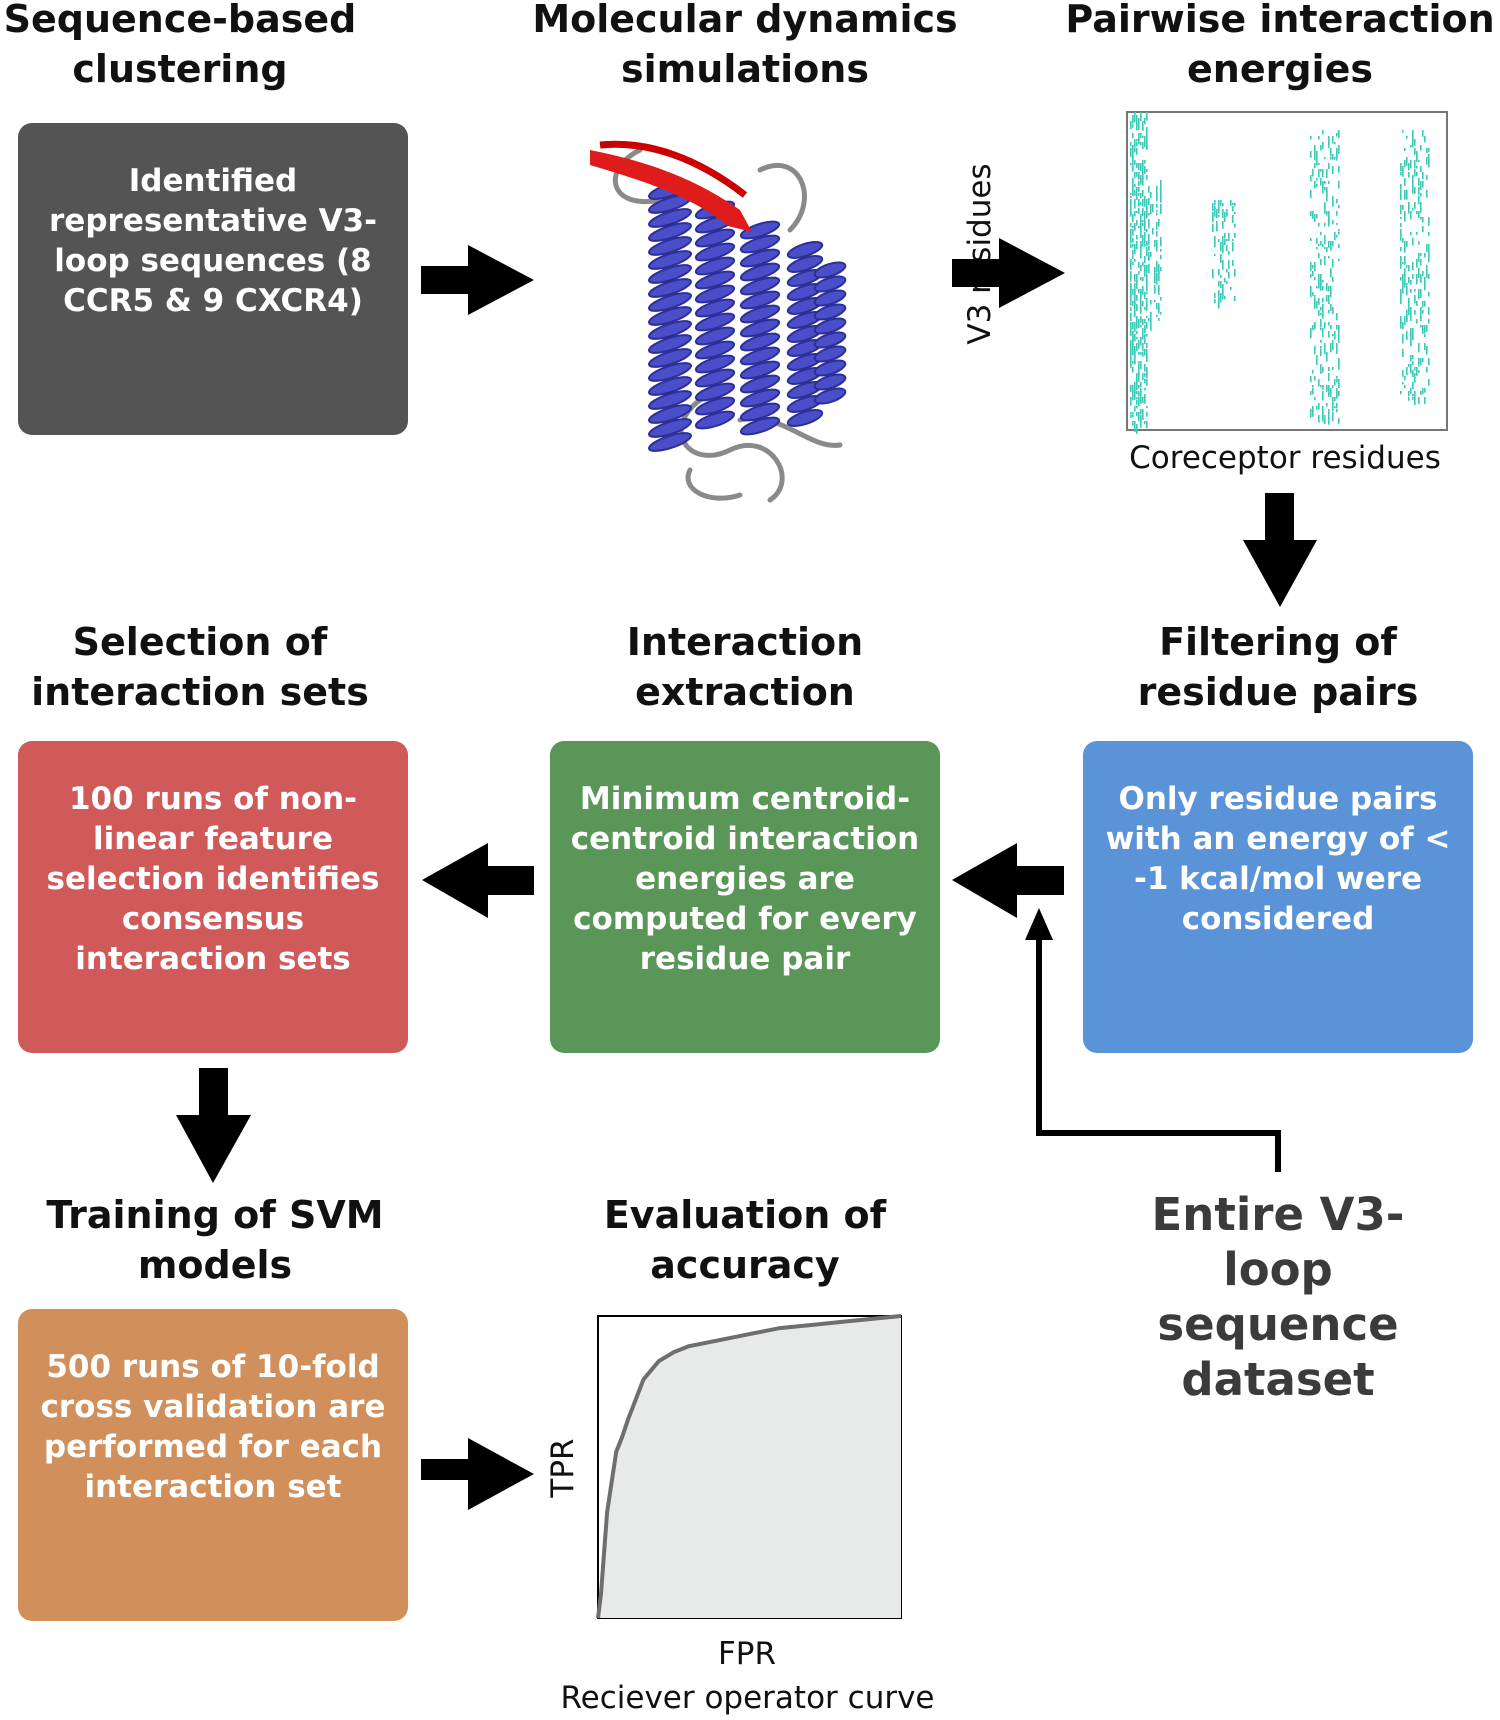  I want to click on heatmap-cells, so click(1280, 273).